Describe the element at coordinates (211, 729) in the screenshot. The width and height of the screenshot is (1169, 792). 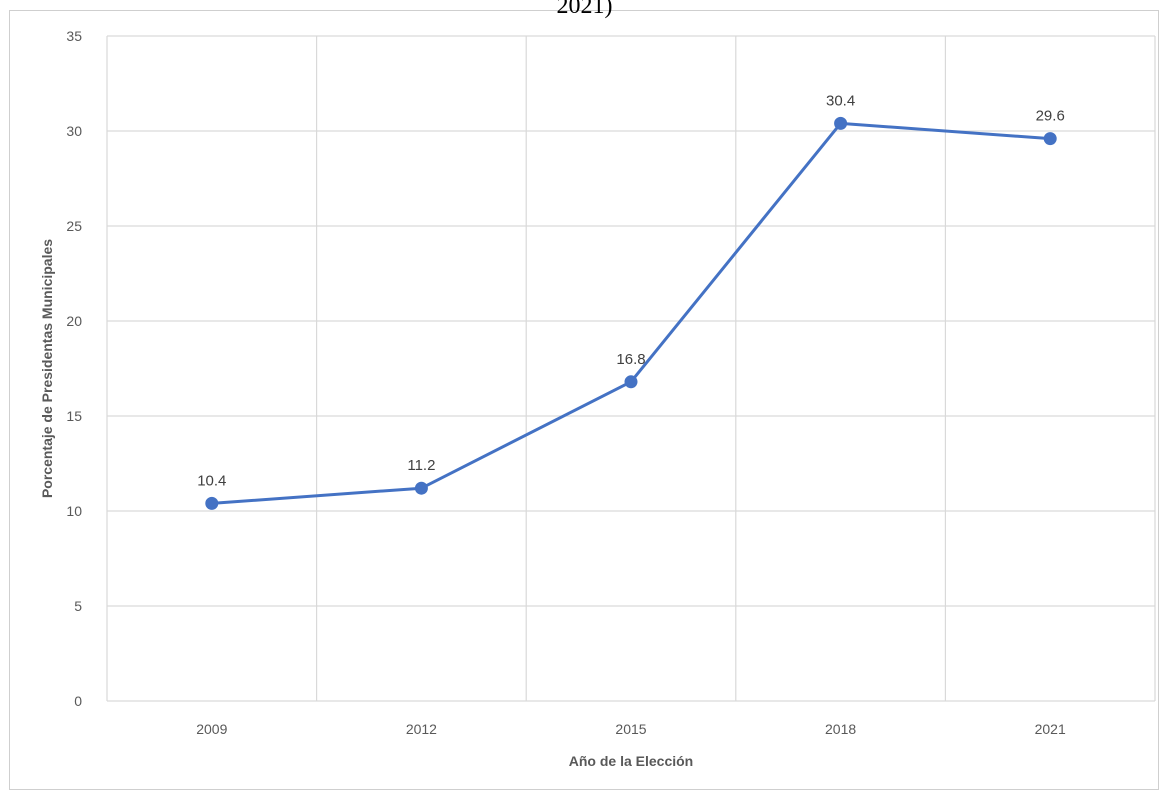
I see `x-tick-label: 2009` at that location.